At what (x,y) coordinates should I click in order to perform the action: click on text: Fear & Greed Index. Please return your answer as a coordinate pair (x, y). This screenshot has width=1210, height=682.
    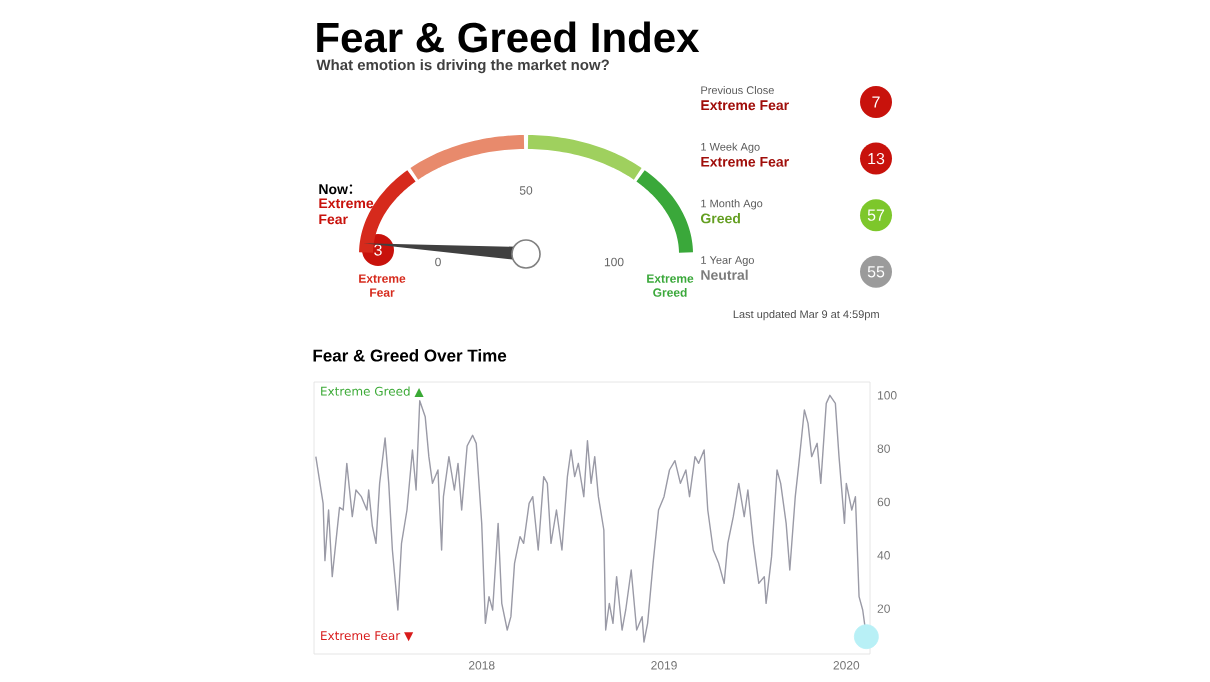
    Looking at the image, I should click on (508, 37).